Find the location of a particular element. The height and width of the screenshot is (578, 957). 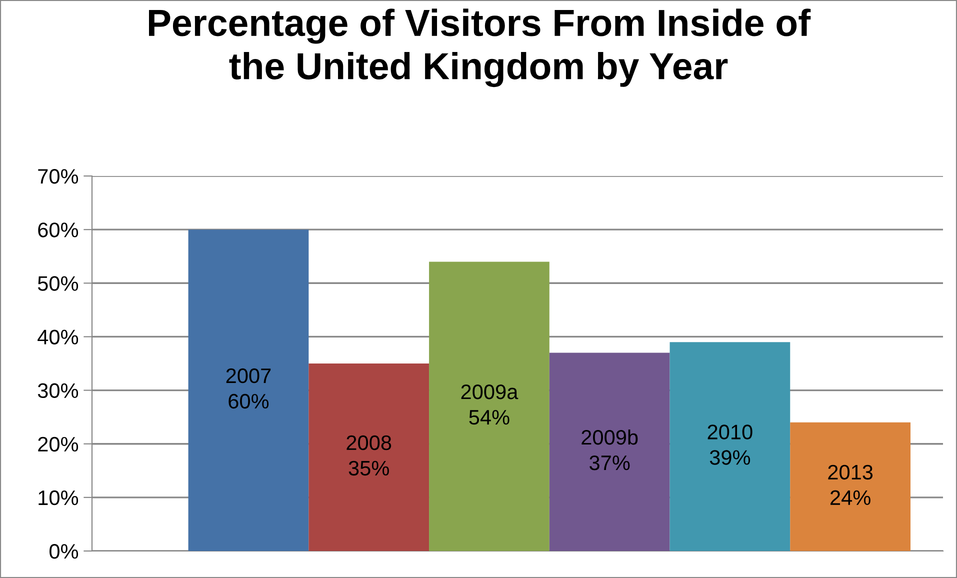

y-tick-label: 50% is located at coordinates (58, 283).